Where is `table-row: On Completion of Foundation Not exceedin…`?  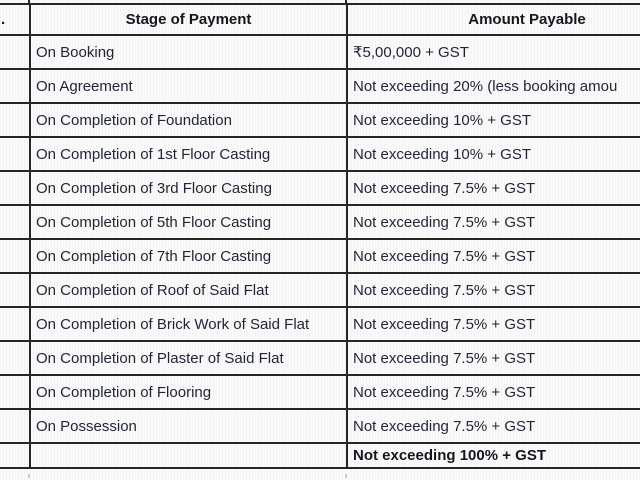 table-row: On Completion of Foundation Not exceedin… is located at coordinates (320, 120).